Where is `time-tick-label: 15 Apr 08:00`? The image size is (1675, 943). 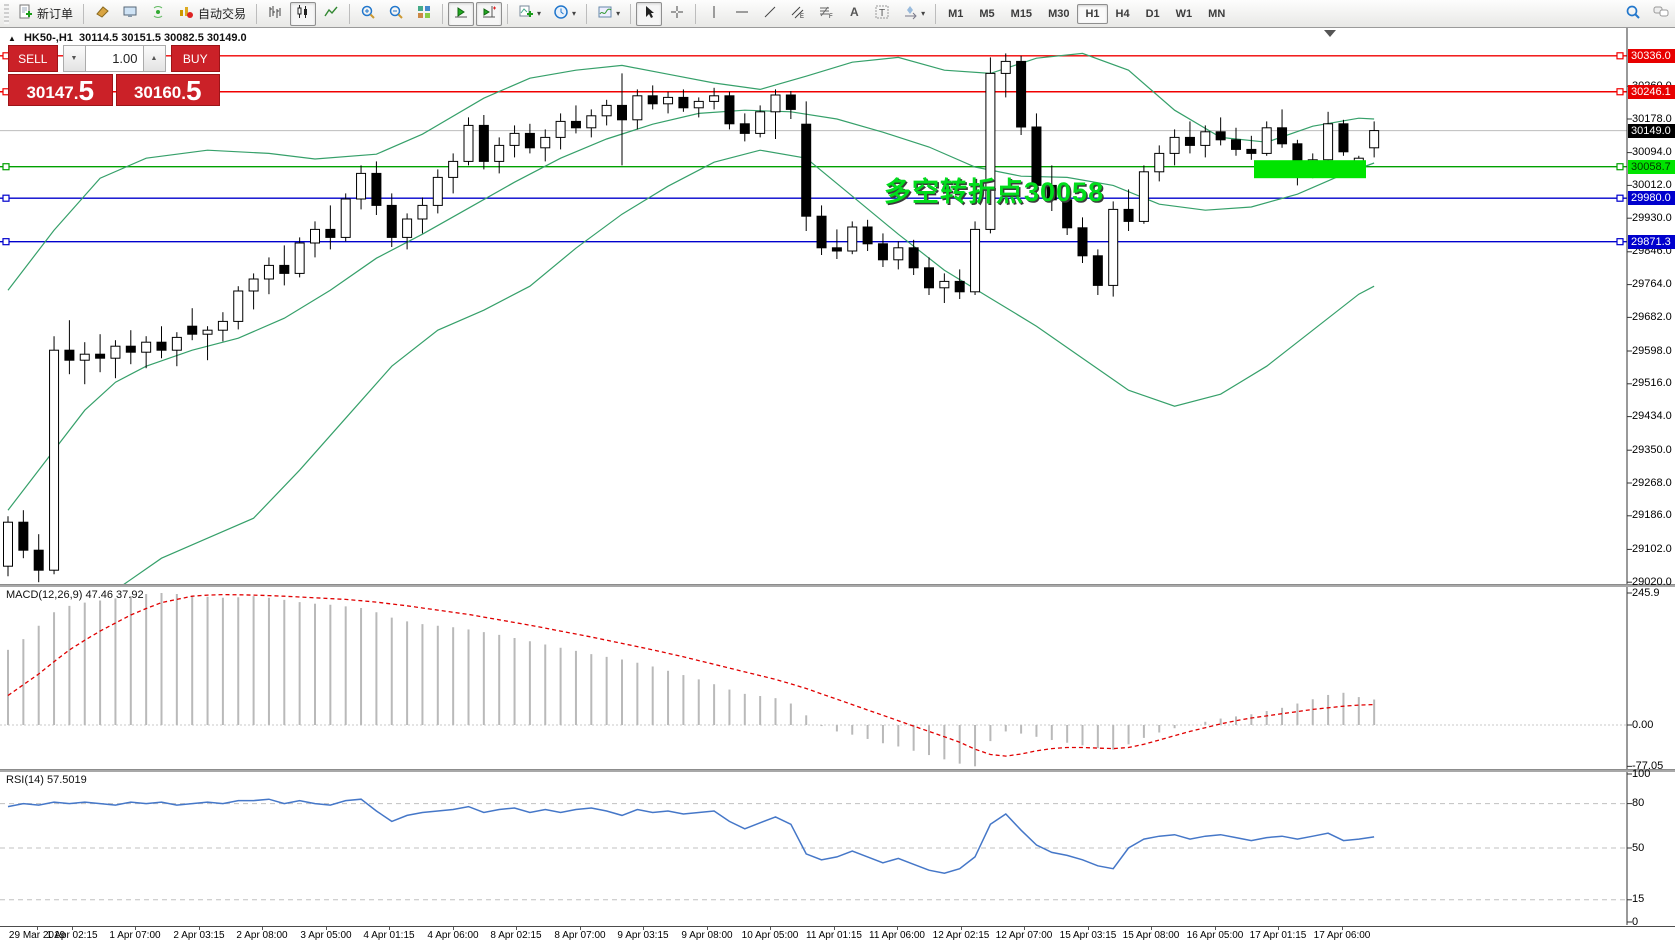
time-tick-label: 15 Apr 08:00 is located at coordinates (1151, 935).